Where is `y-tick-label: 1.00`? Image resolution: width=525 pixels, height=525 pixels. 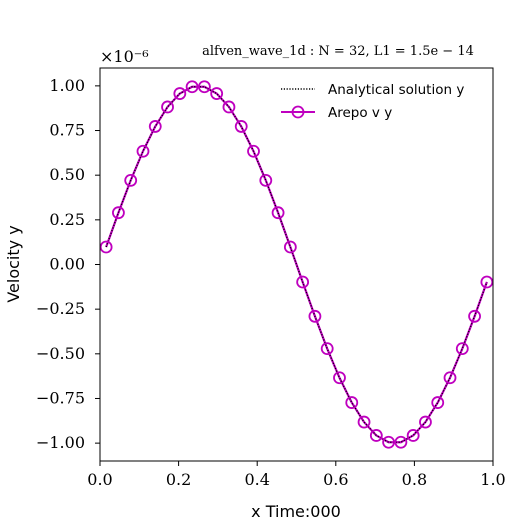
y-tick-label: 1.00 is located at coordinates (67, 85).